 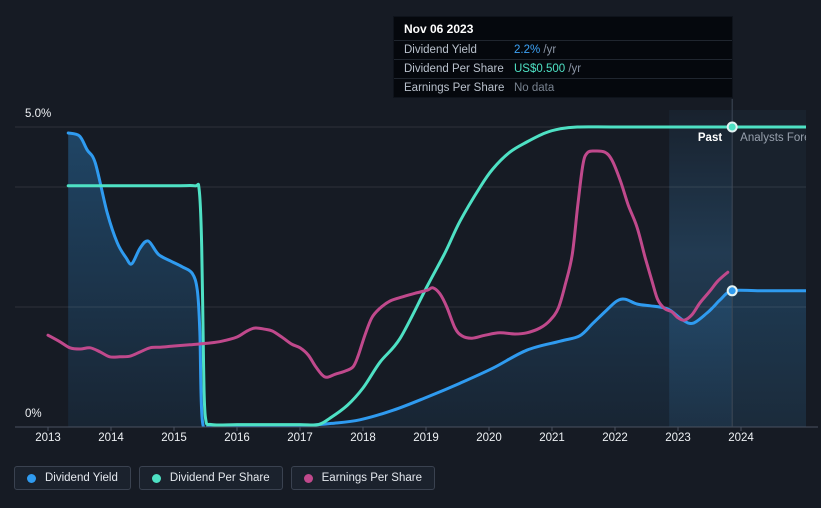 I want to click on marker-dot-blue, so click(x=732, y=291).